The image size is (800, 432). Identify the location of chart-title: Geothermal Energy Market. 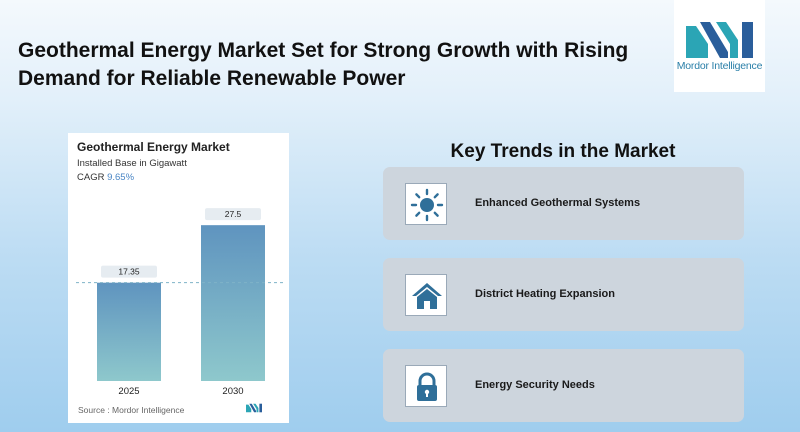
(153, 147).